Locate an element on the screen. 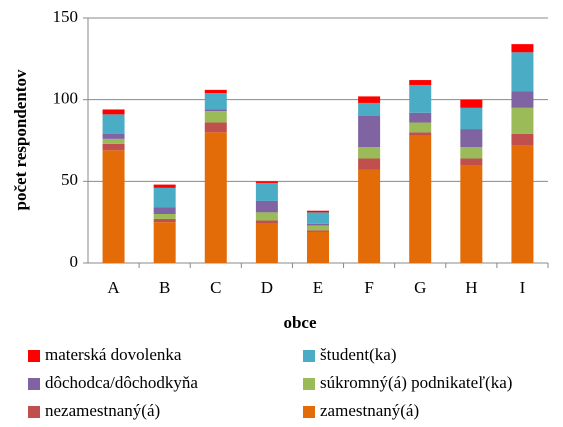  x-tick-label: E is located at coordinates (318, 287).